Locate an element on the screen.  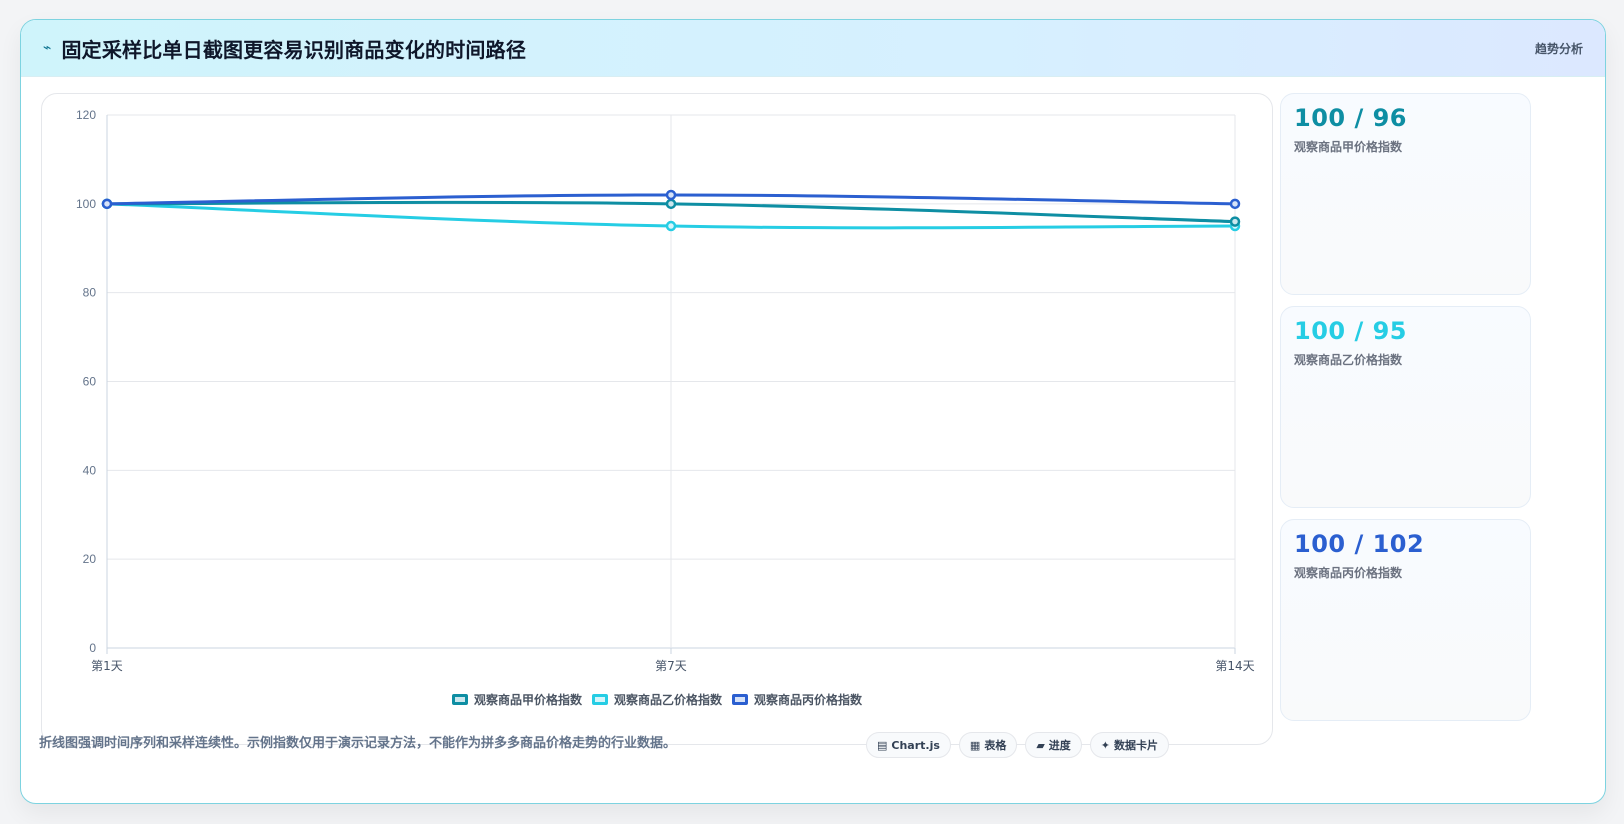
lightning-icon: ⌁ is located at coordinates (47, 48).